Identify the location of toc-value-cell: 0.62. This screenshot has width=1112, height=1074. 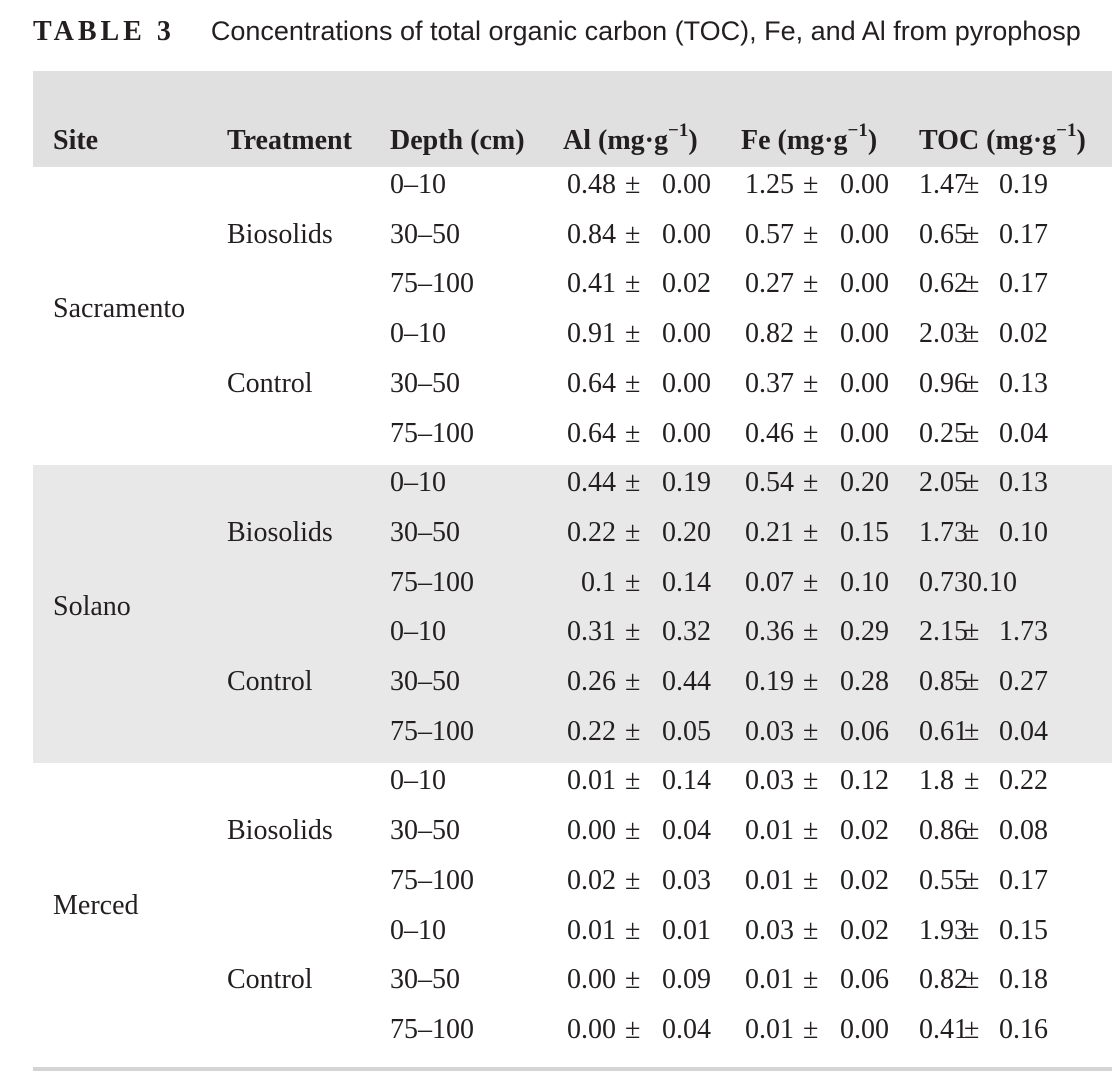
(943, 284).